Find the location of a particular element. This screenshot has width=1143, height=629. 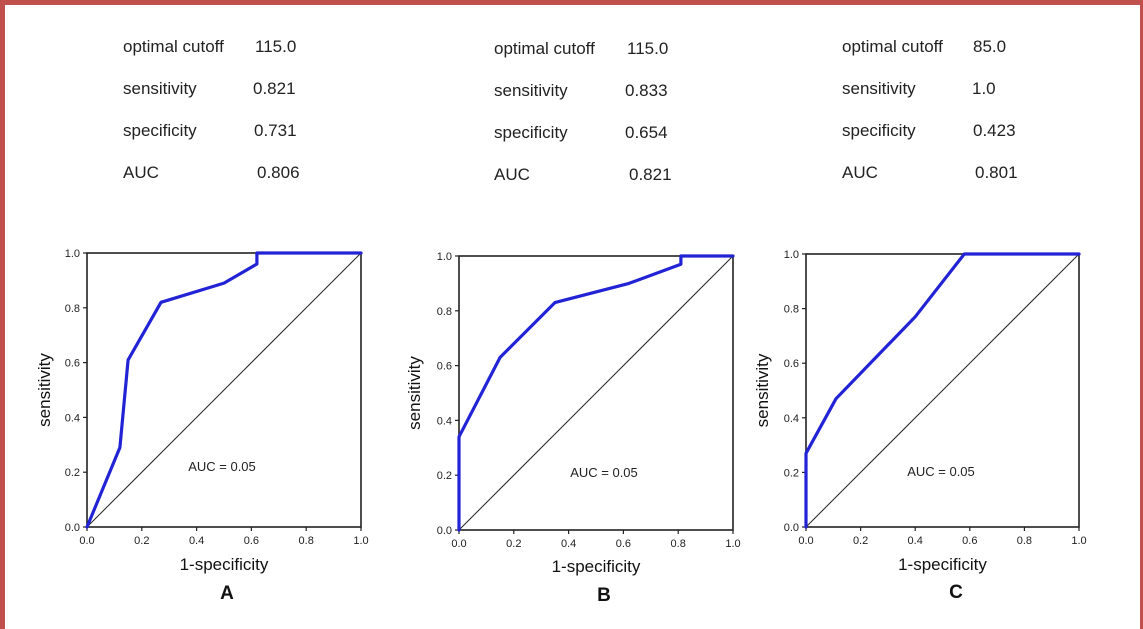

panel-letter: B is located at coordinates (604, 595).